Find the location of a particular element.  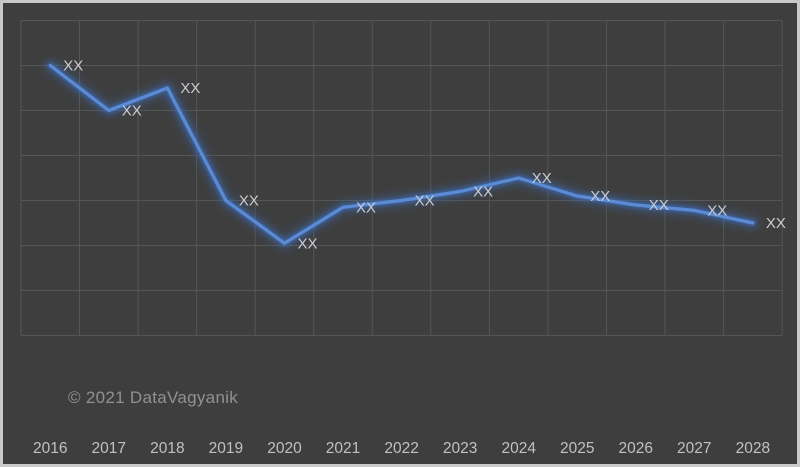

x-axis-label: 2022 is located at coordinates (401, 448).